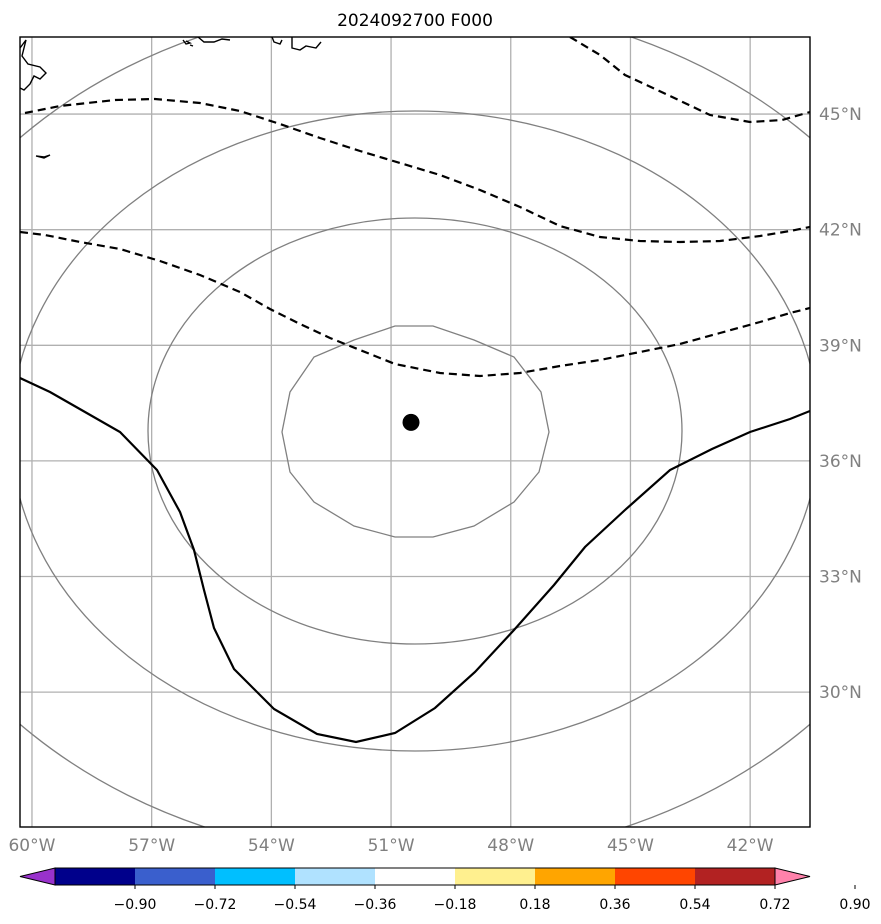  What do you see at coordinates (411, 422) in the screenshot?
I see `storm-center-marker` at bounding box center [411, 422].